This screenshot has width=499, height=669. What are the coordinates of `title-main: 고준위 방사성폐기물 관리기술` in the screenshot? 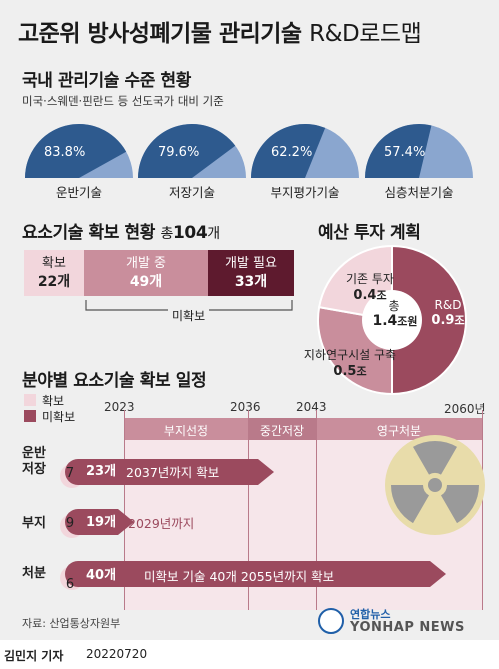 It's located at (160, 34).